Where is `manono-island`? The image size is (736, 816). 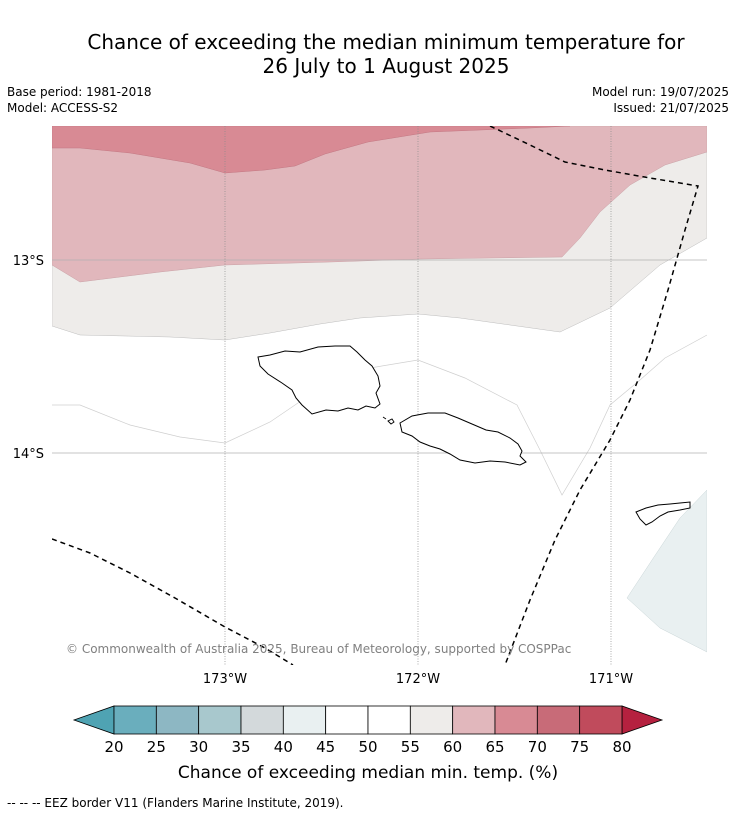 manono-island is located at coordinates (388, 420).